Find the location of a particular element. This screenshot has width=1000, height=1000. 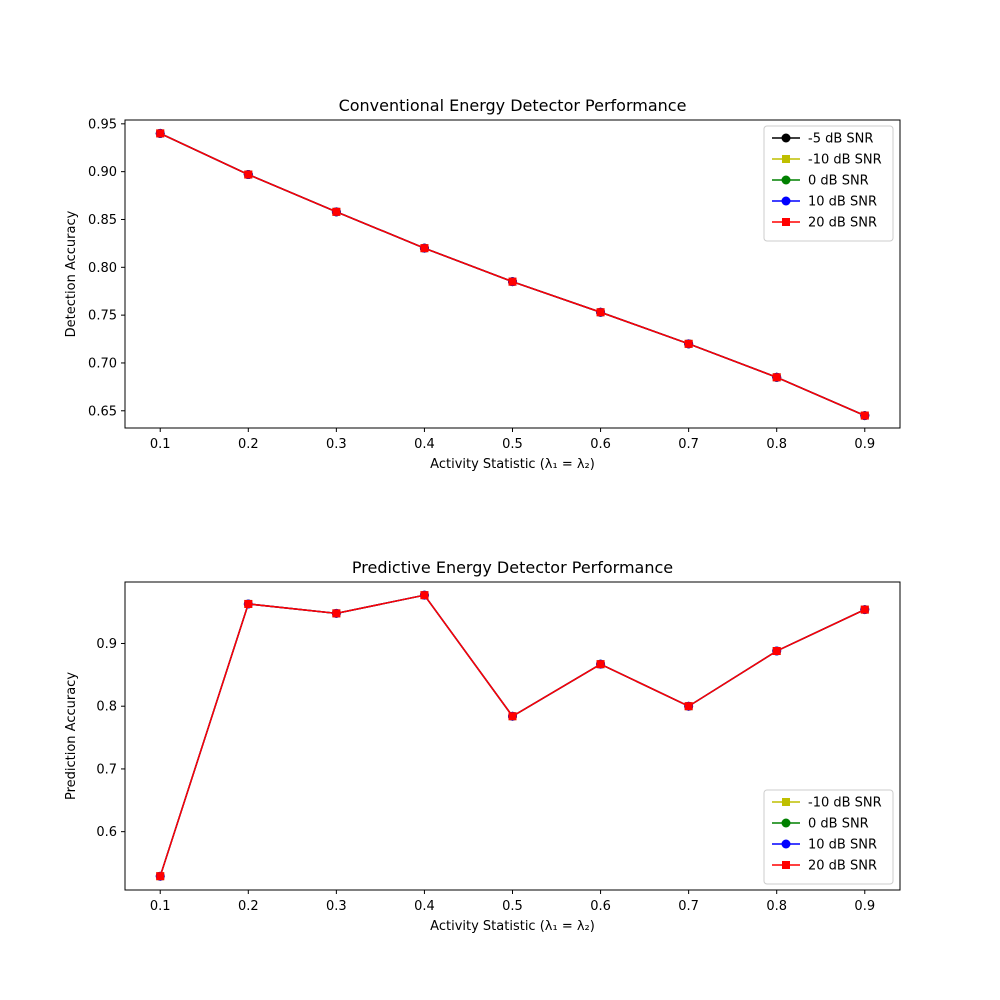

y-tick-label: 0.65 is located at coordinates (102, 411).